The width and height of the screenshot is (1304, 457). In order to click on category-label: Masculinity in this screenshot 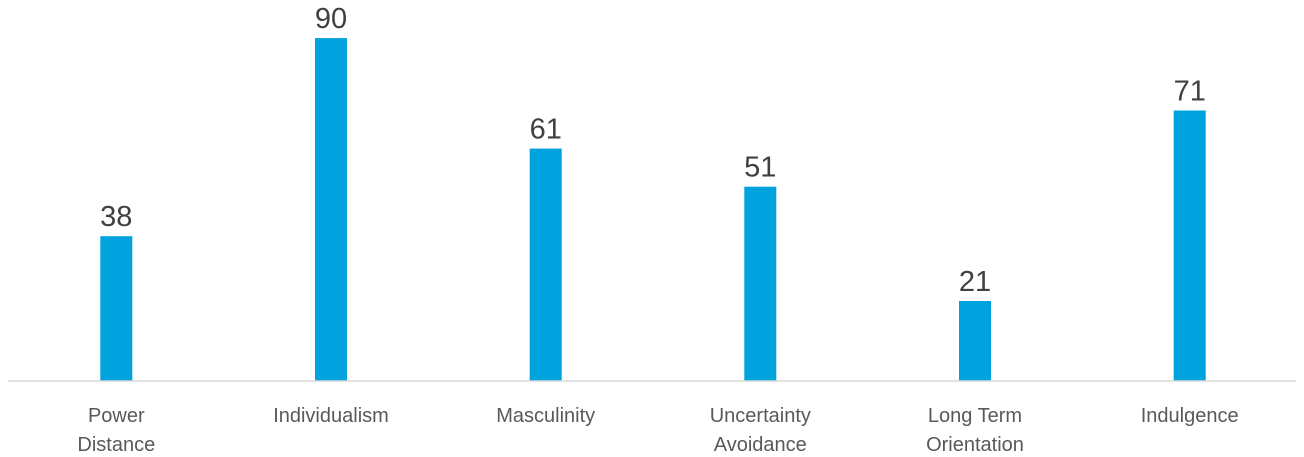, I will do `click(545, 416)`.